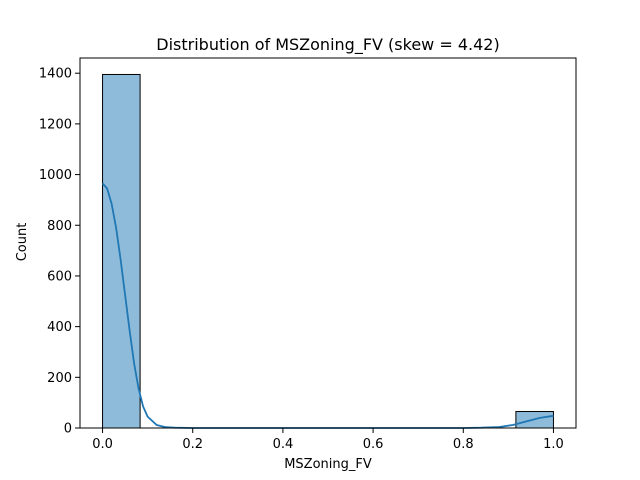 This screenshot has width=640, height=480. Describe the element at coordinates (55, 124) in the screenshot. I see `y-tick-label: 1200` at that location.